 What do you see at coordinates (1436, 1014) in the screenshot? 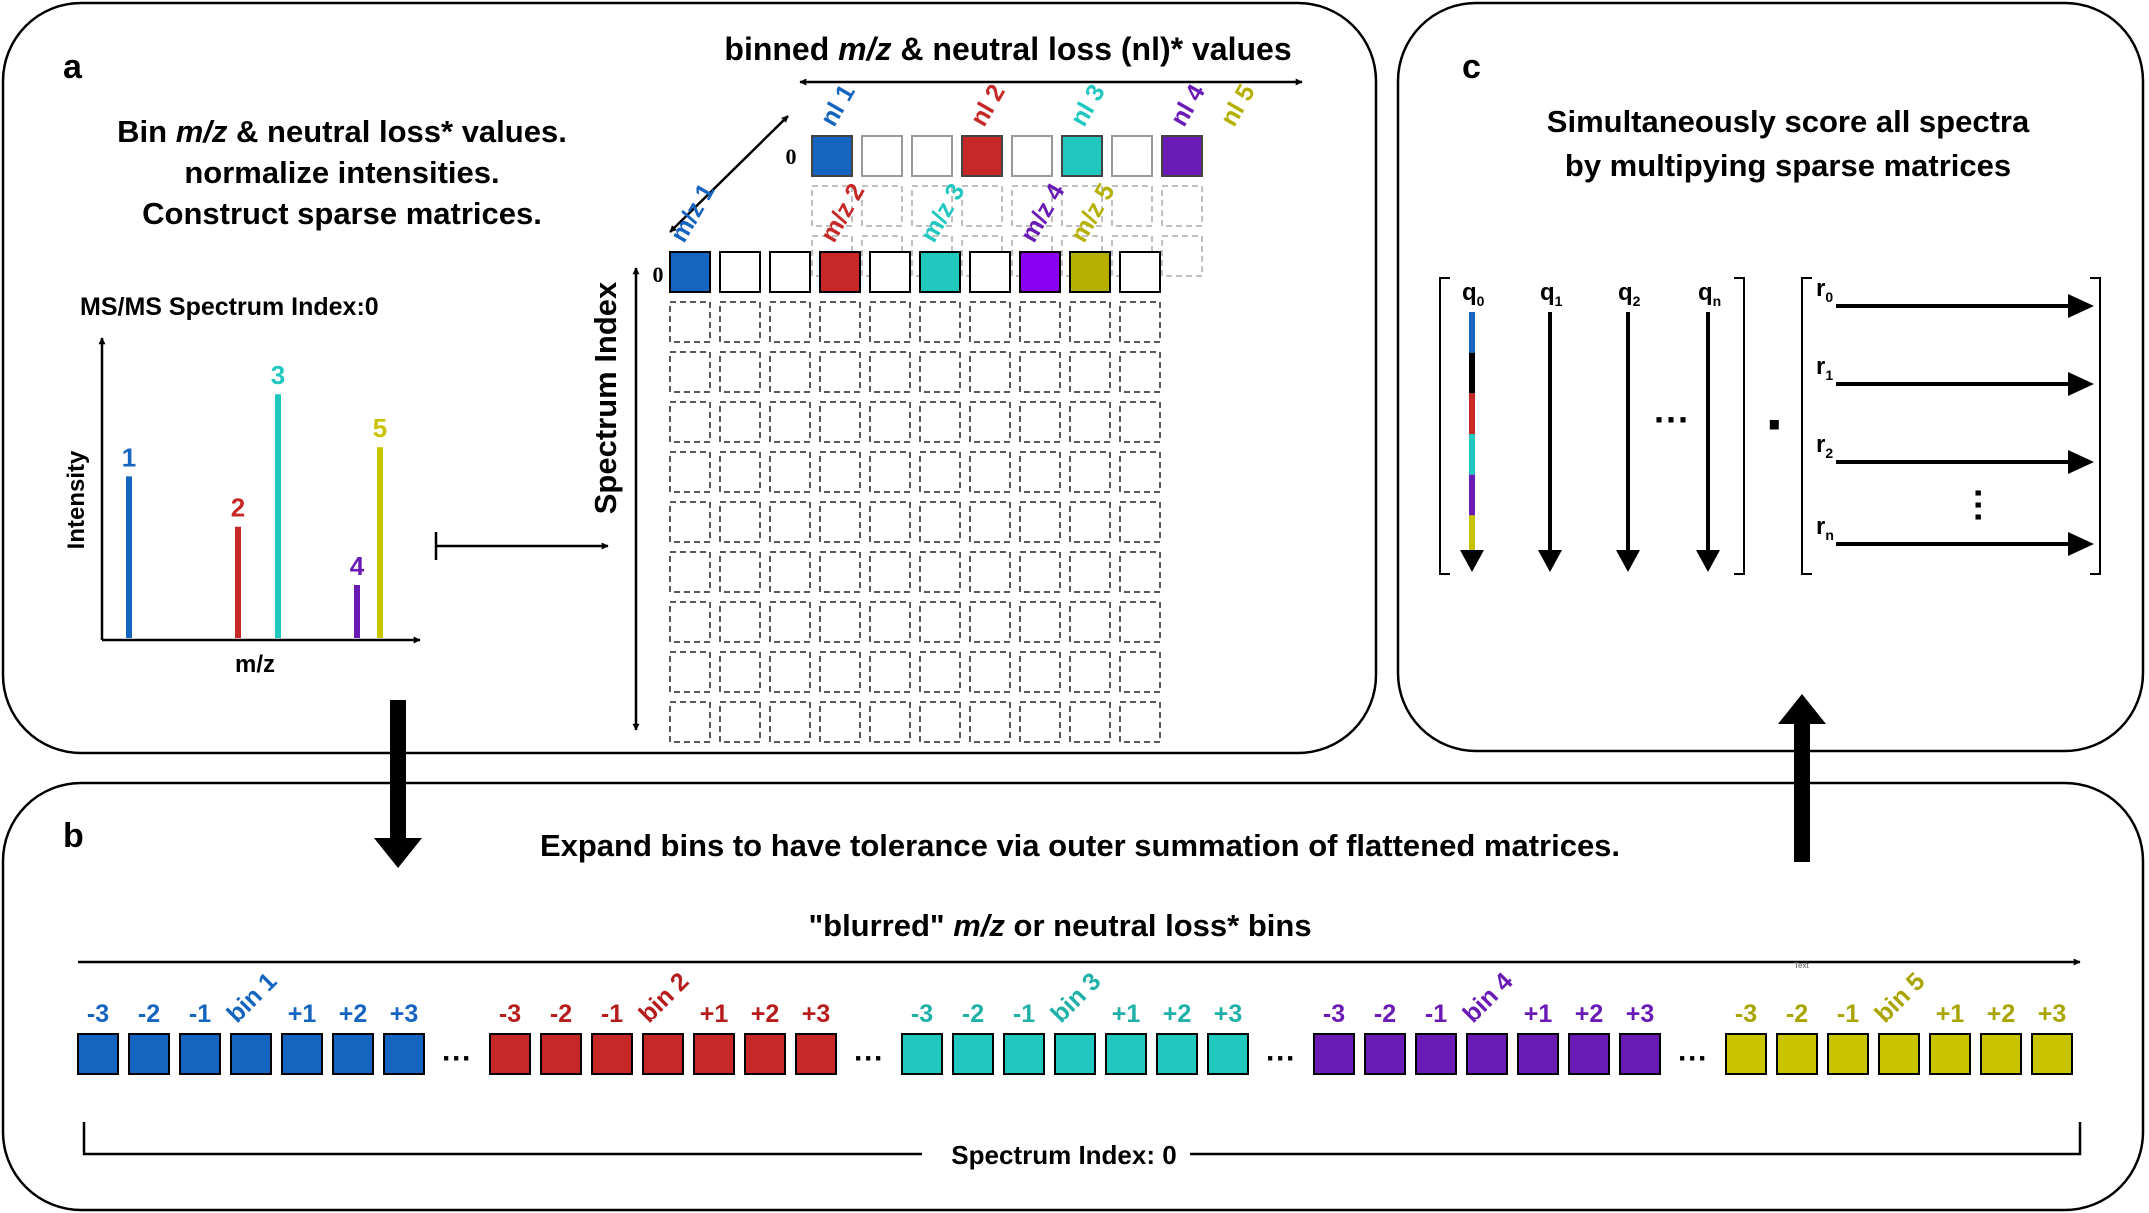
I see `bin-4-offset: -1` at bounding box center [1436, 1014].